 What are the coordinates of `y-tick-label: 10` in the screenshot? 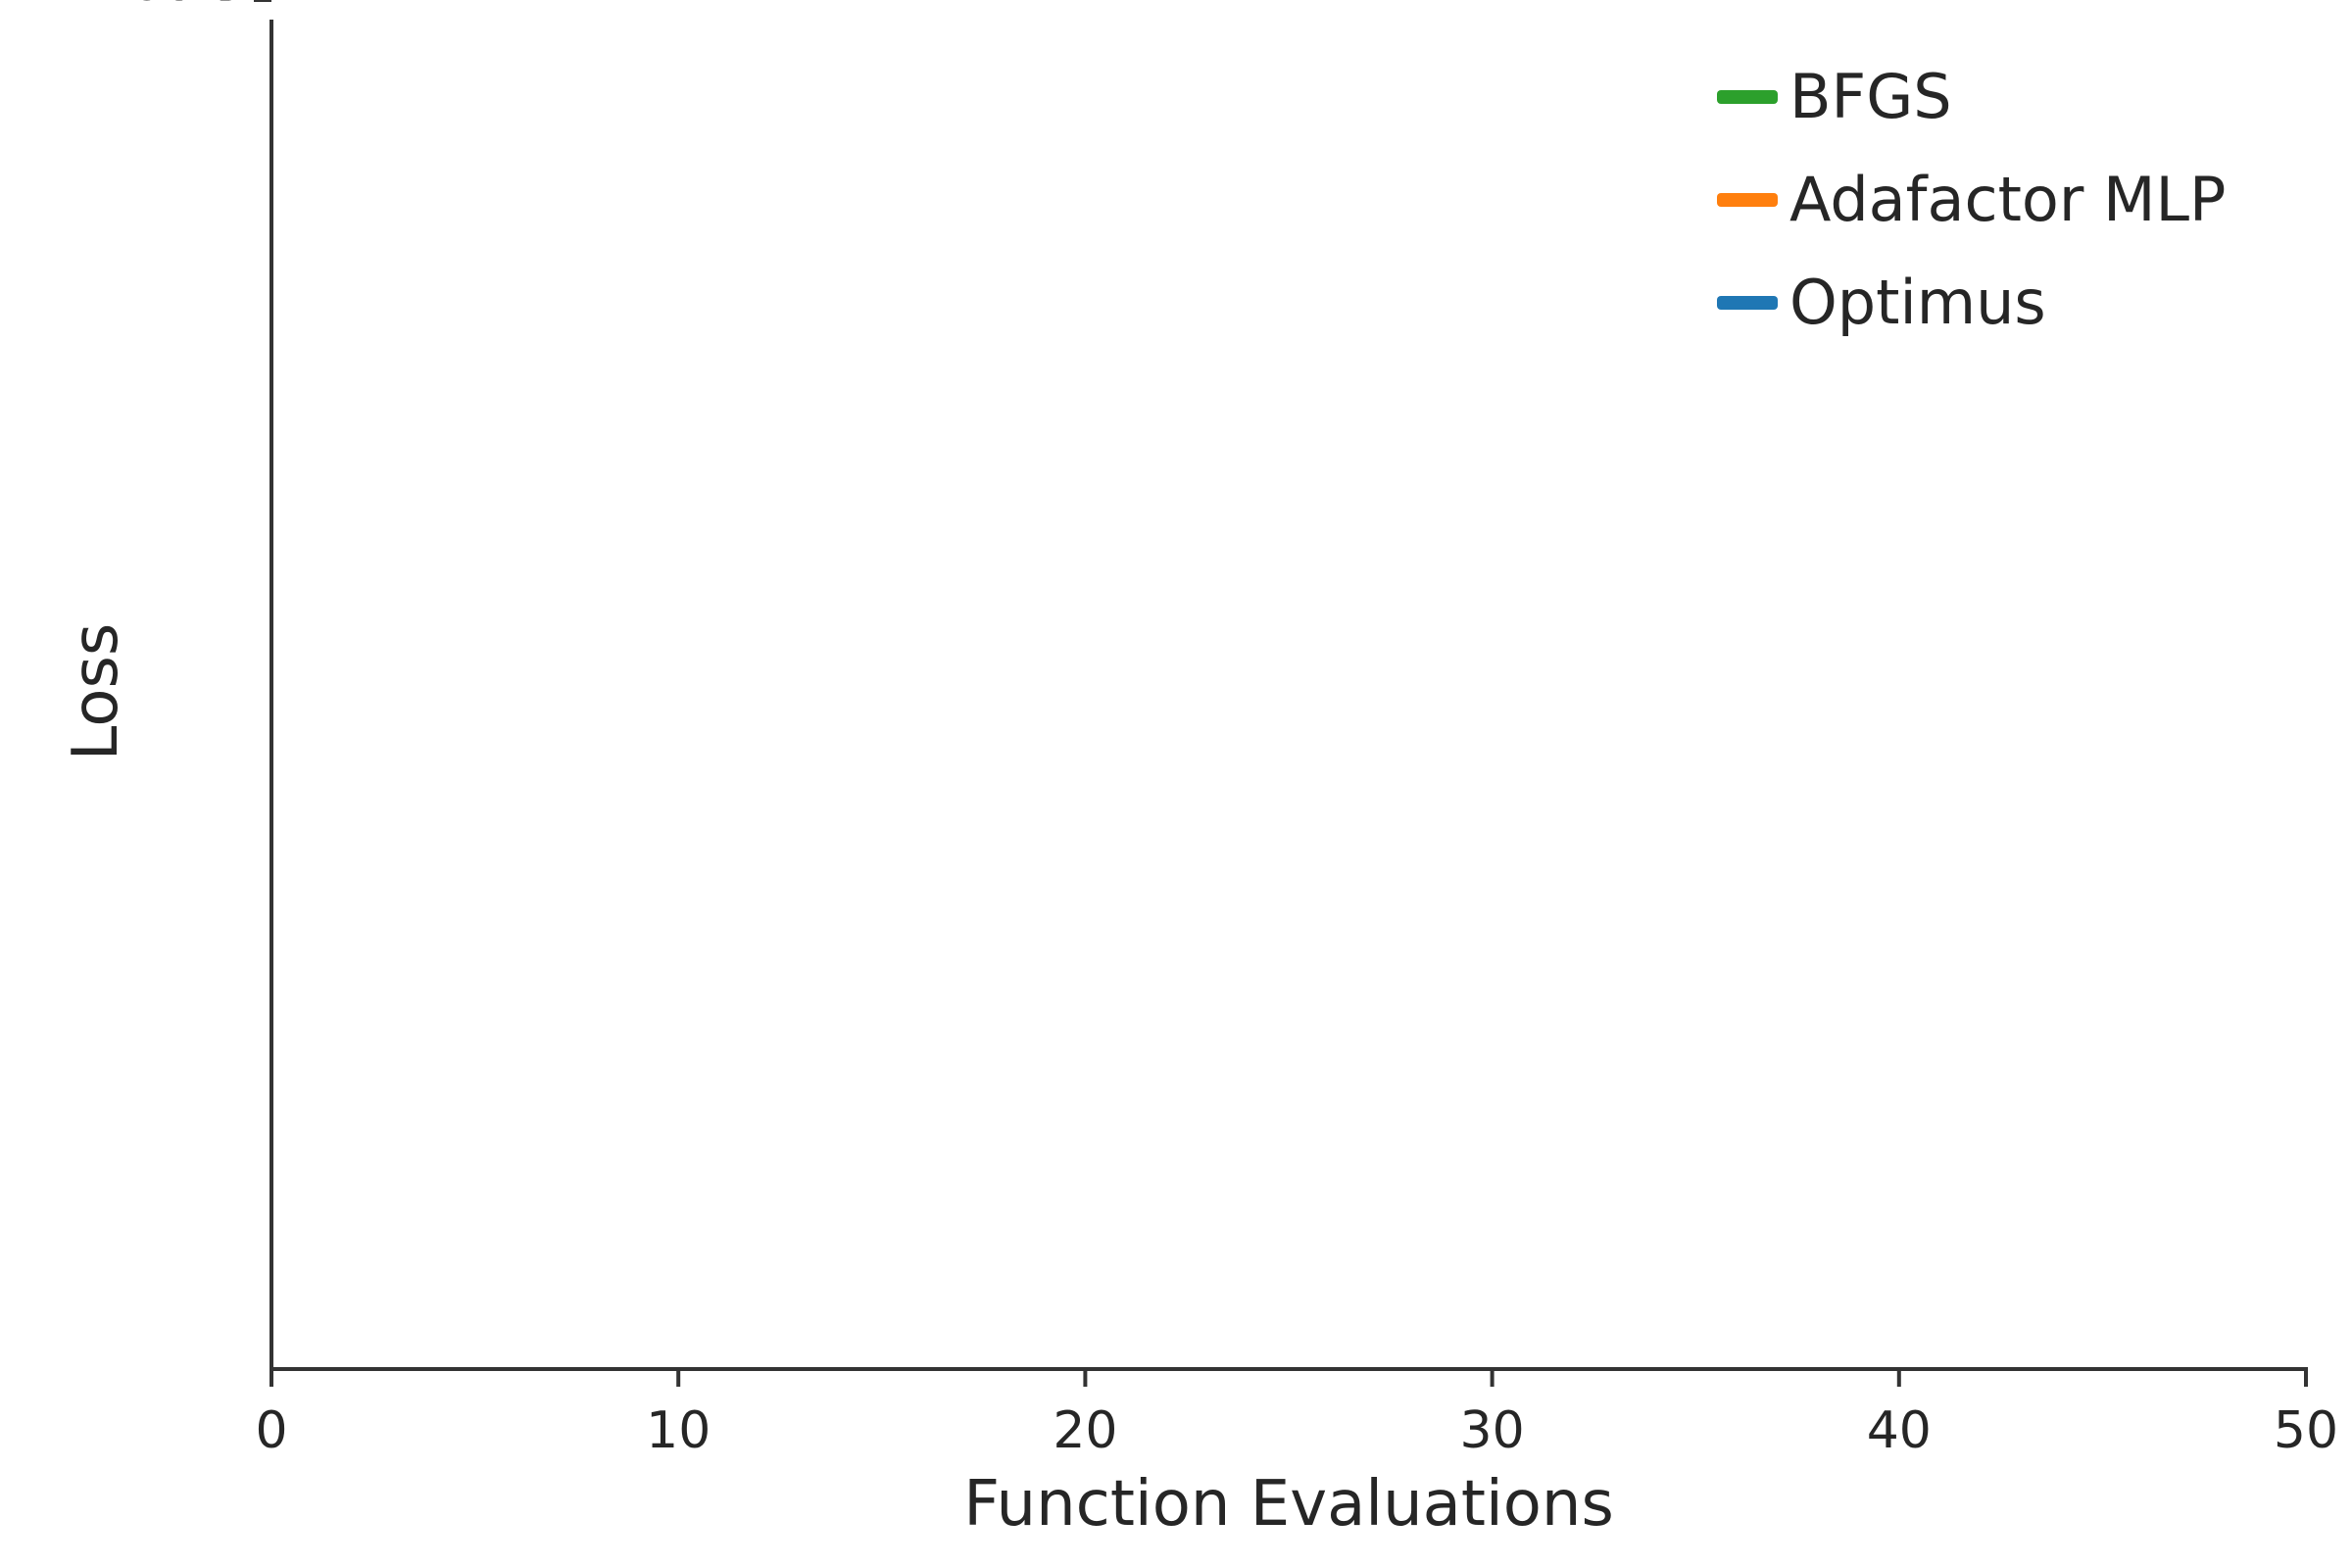 It's located at (211, 6).